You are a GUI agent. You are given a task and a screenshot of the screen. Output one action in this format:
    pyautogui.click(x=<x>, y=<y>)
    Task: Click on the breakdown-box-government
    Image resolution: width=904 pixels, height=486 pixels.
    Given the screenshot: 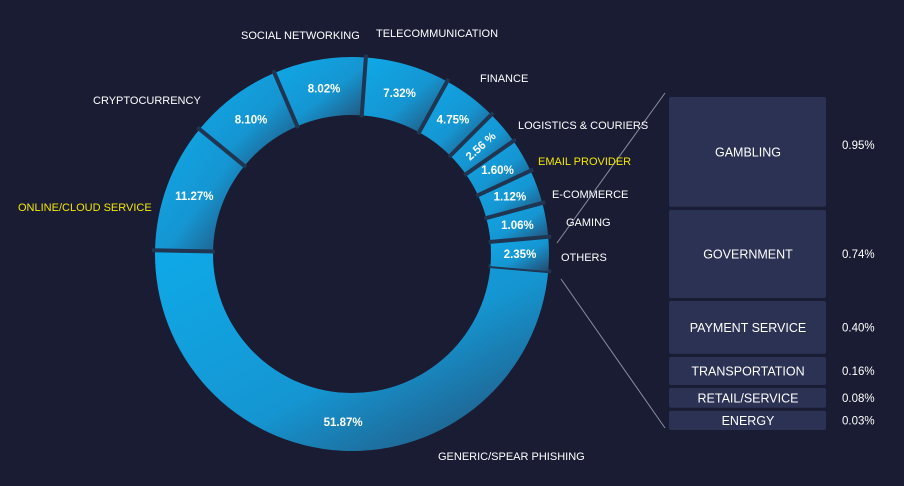 What is the action you would take?
    pyautogui.click(x=747, y=253)
    